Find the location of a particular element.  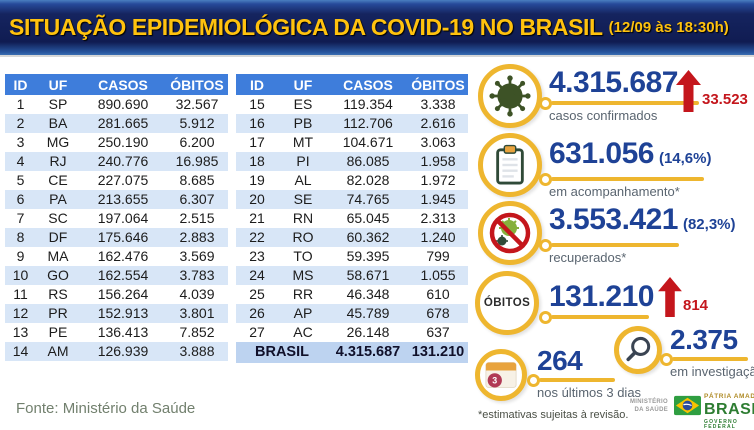

table-row: 6 PA 213.655 6.307 is located at coordinates (116, 199).